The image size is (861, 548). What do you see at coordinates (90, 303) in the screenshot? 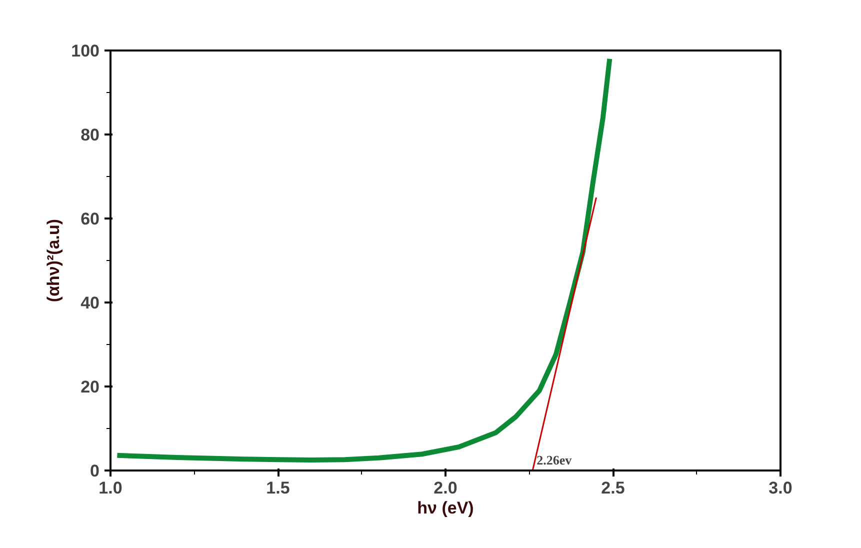
I see `y-tick-label: 40` at bounding box center [90, 303].